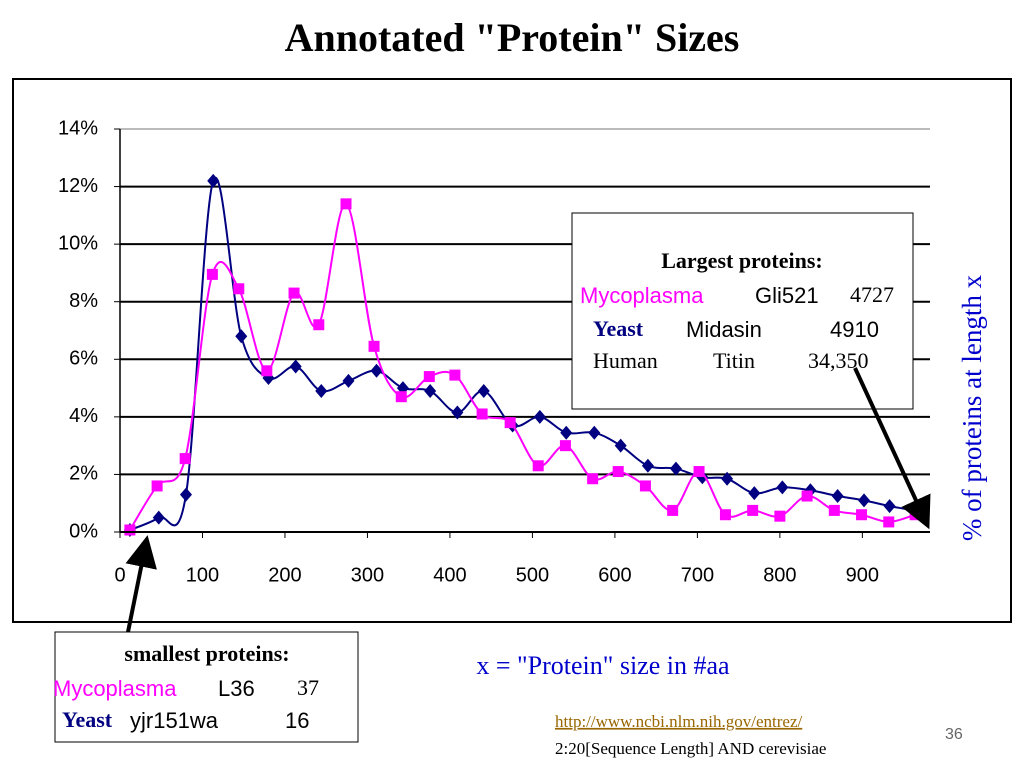  I want to click on y-tick-label: 12%, so click(78, 186).